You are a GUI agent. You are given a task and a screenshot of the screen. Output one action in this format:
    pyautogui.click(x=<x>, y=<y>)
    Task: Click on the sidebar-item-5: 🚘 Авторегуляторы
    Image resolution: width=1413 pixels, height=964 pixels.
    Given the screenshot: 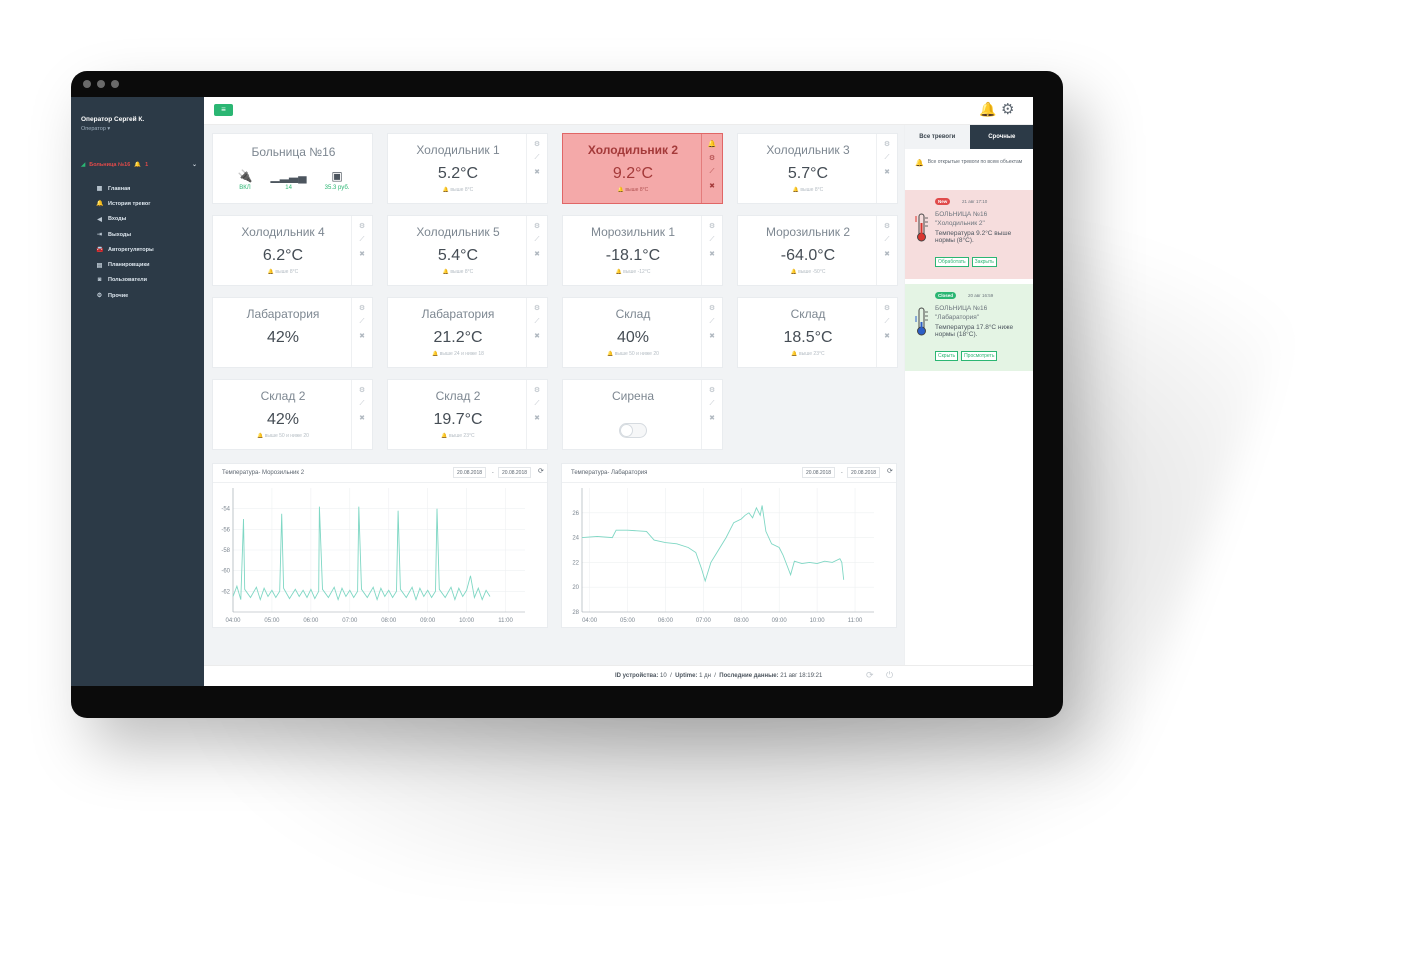 What is the action you would take?
    pyautogui.click(x=125, y=249)
    